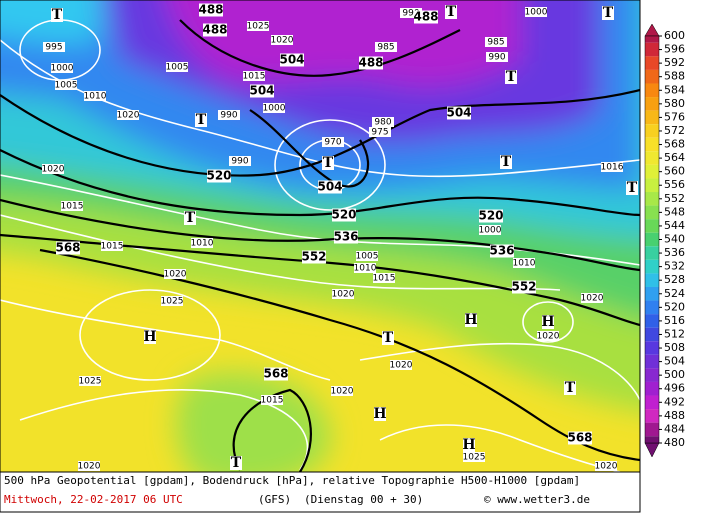 This screenshot has height=517, width=704. I want to click on colorbar-tick-label: 484, so click(674, 428).